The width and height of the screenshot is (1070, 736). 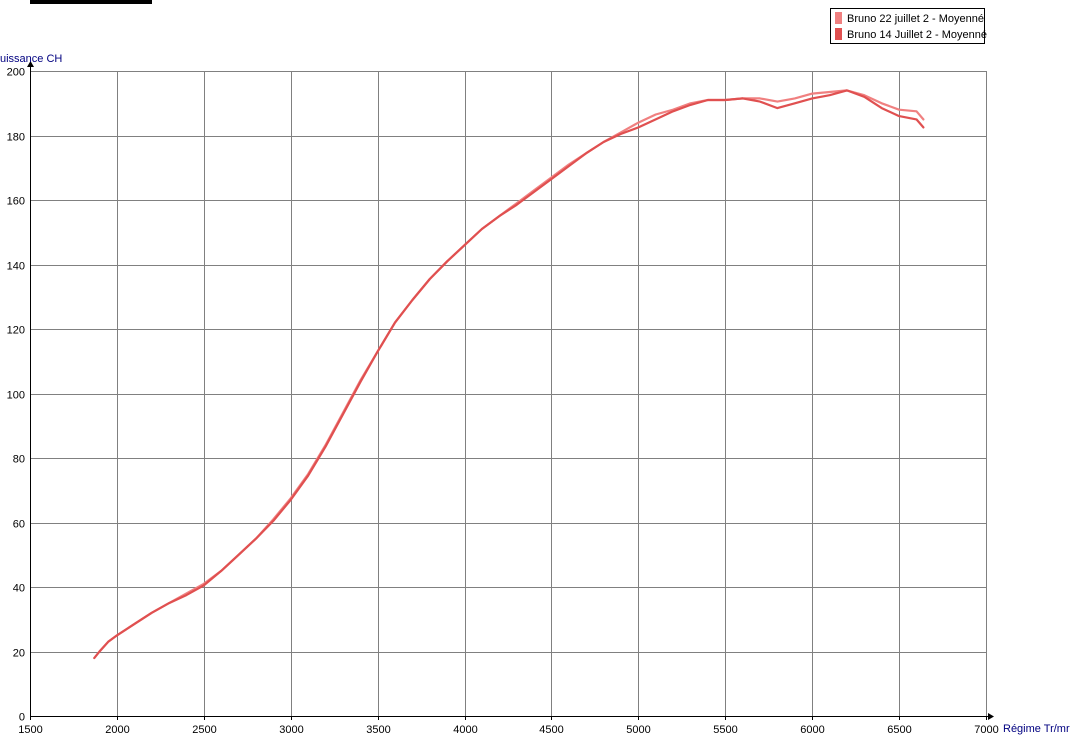 What do you see at coordinates (725, 730) in the screenshot?
I see `x-tick-label-5500: 5500` at bounding box center [725, 730].